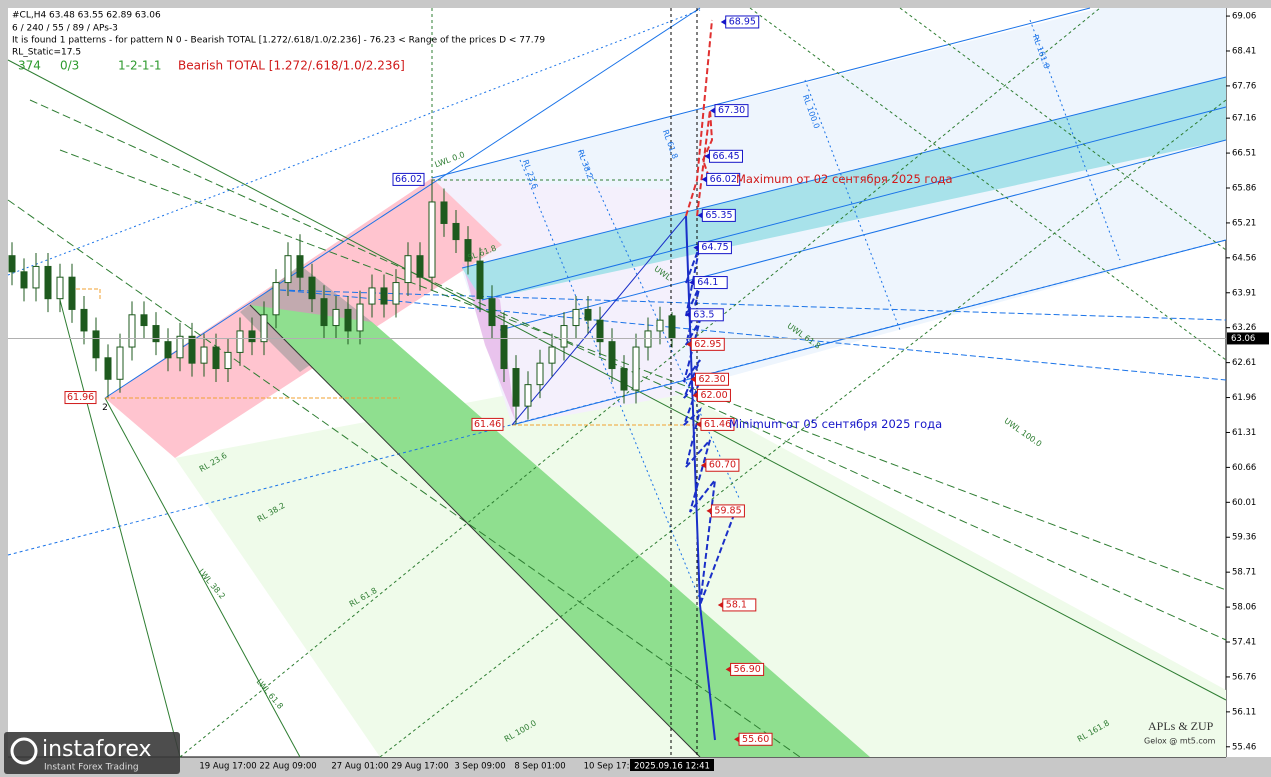  Describe the element at coordinates (539, 767) in the screenshot. I see `x-tick-label: 8 Sep 01:00` at that location.